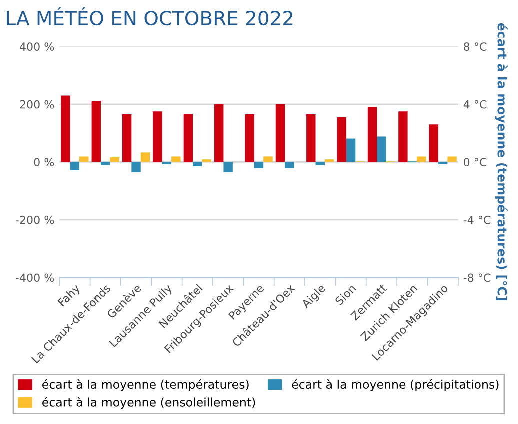  What do you see at coordinates (475, 104) in the screenshot?
I see `y2-tick-label: 4 °C` at bounding box center [475, 104].